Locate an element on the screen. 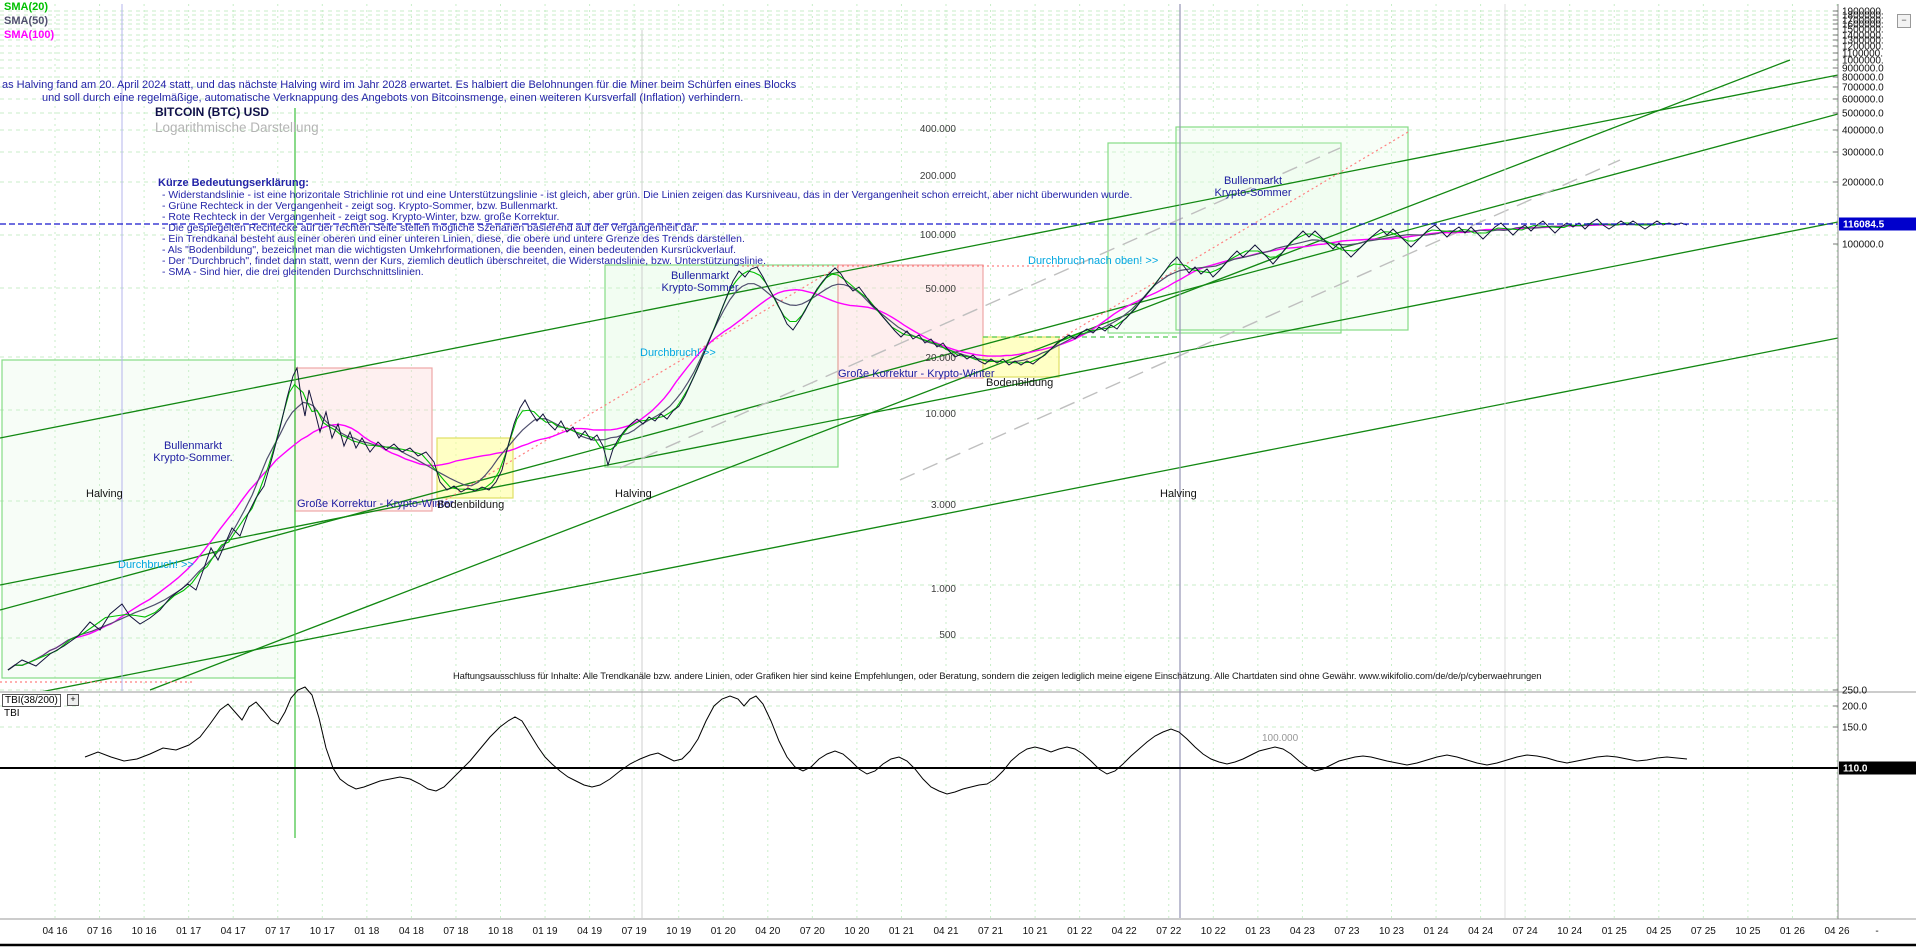 The width and height of the screenshot is (1916, 948). current-price-badge is located at coordinates (1877, 224).